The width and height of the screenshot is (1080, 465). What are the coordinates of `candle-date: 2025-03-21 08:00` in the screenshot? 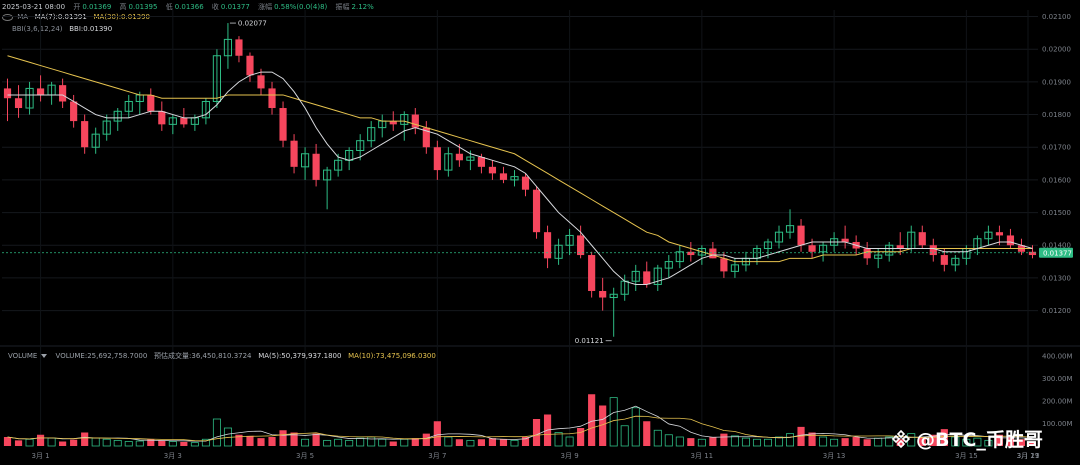 It's located at (34, 7).